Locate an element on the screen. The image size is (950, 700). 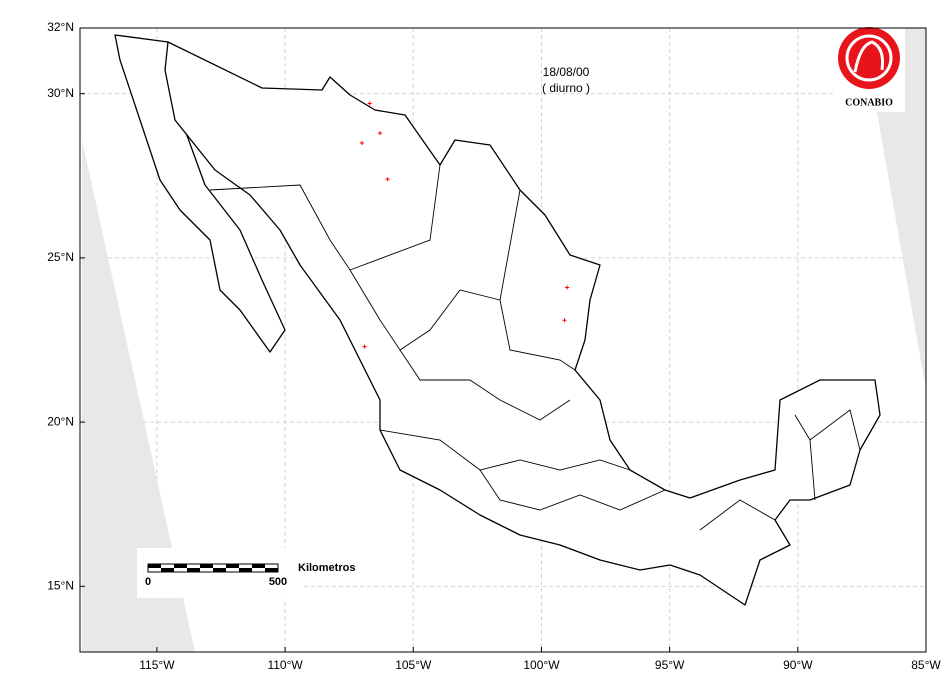
x-tick-label: 105°W is located at coordinates (413, 665).